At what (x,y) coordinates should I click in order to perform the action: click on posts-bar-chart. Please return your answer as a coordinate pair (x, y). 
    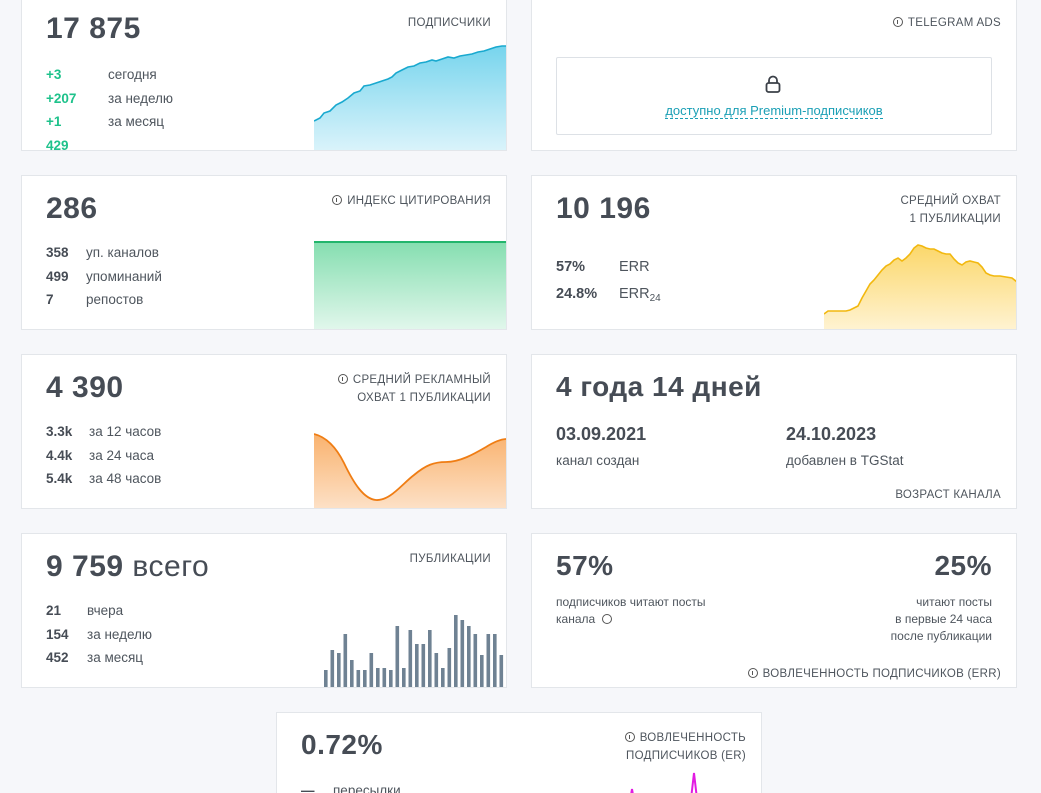
    Looking at the image, I should click on (414, 651).